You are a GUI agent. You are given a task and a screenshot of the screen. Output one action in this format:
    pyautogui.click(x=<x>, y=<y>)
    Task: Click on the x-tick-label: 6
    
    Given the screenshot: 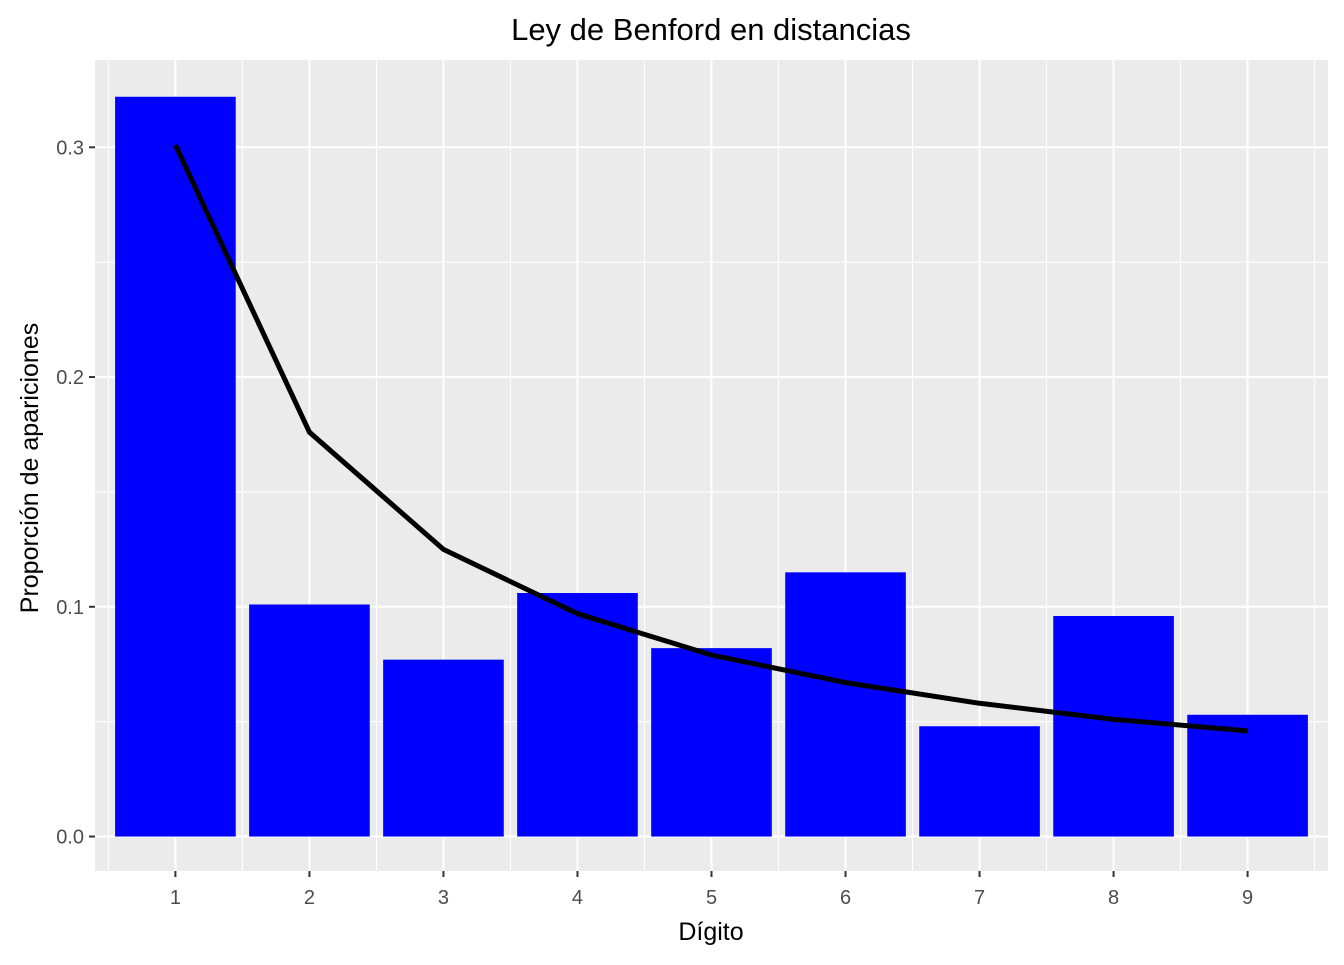 What is the action you would take?
    pyautogui.click(x=845, y=898)
    